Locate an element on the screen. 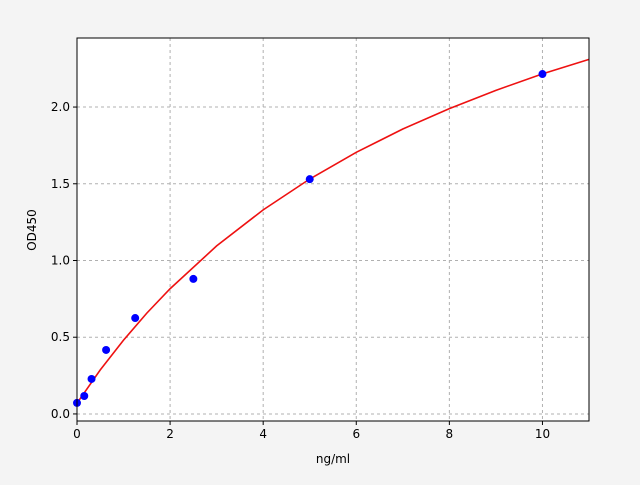 The height and width of the screenshot is (485, 640). y-tick-label: 0.0 is located at coordinates (60, 414).